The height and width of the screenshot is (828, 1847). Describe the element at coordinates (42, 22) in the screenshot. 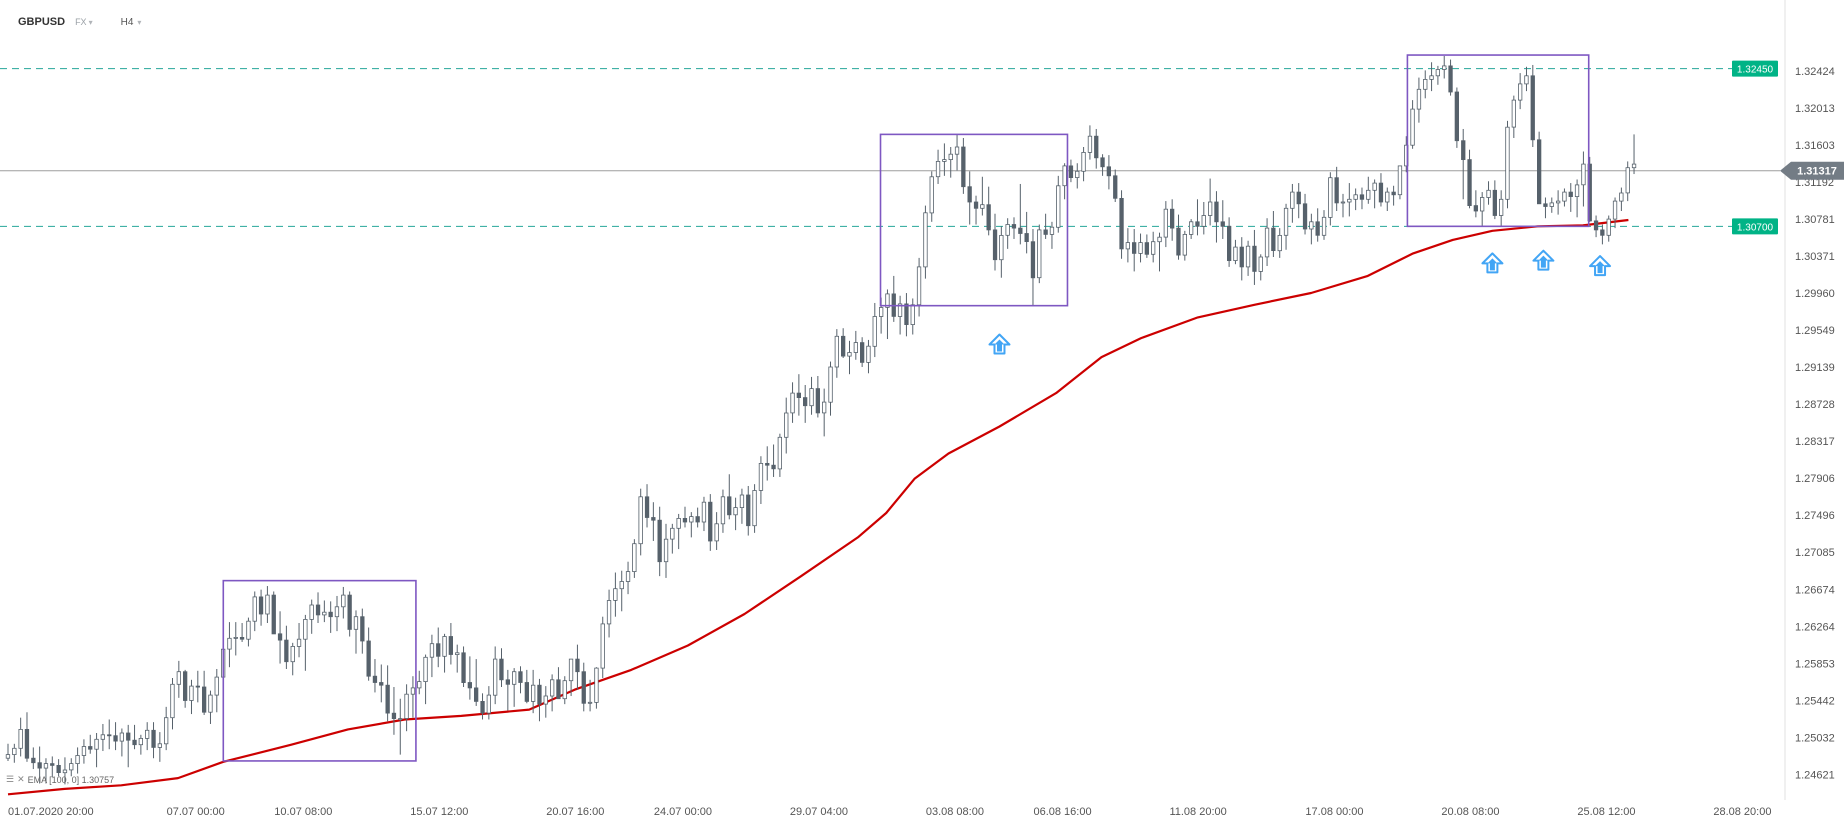

I see `symbol-label: GBPUSD` at that location.